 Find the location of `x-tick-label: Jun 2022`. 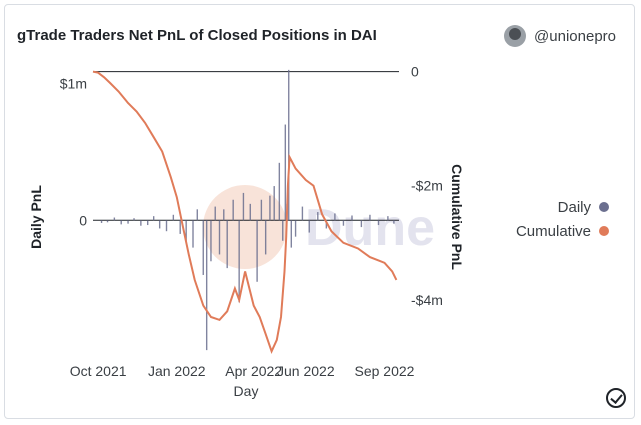

x-tick-label: Jun 2022 is located at coordinates (306, 371).